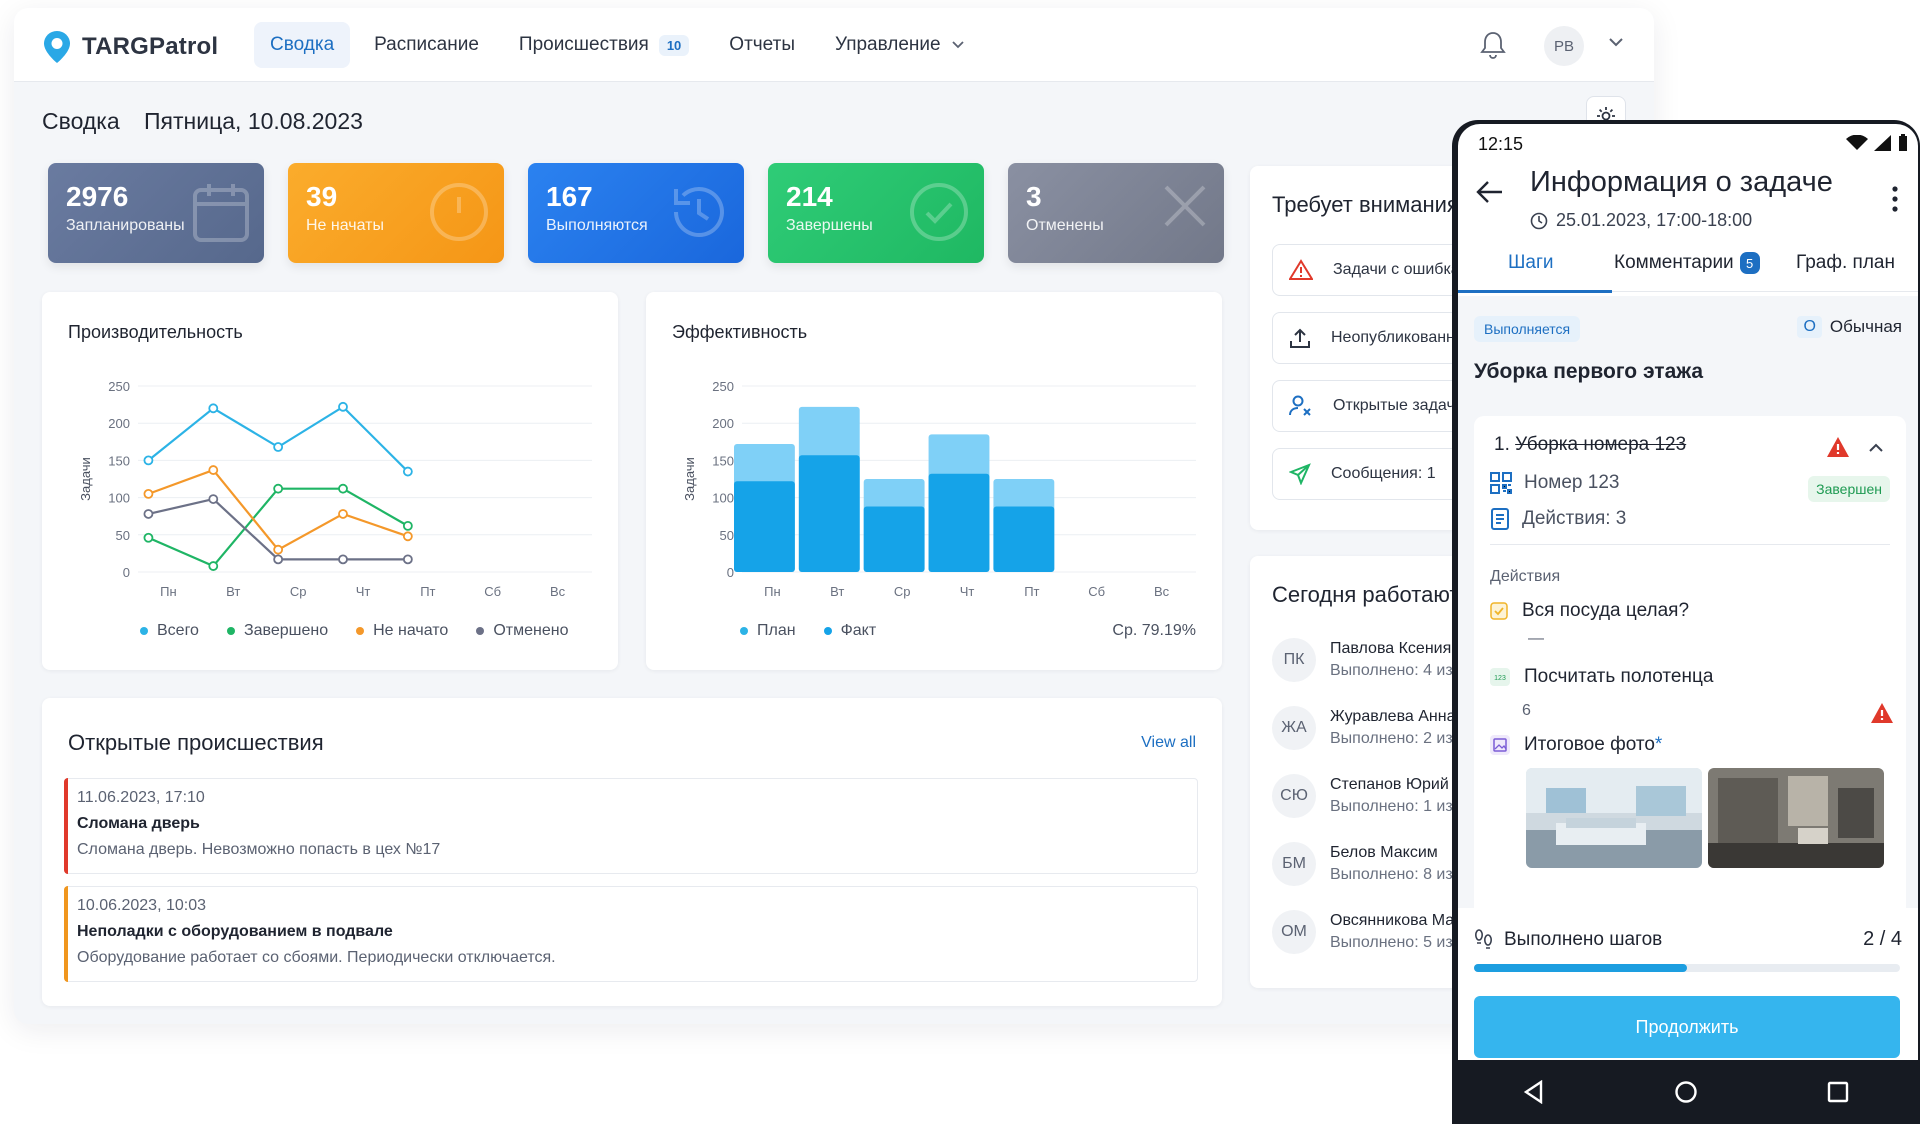 The width and height of the screenshot is (1920, 1124). Describe the element at coordinates (363, 591) in the screenshot. I see `x-tick-label: Чт` at that location.